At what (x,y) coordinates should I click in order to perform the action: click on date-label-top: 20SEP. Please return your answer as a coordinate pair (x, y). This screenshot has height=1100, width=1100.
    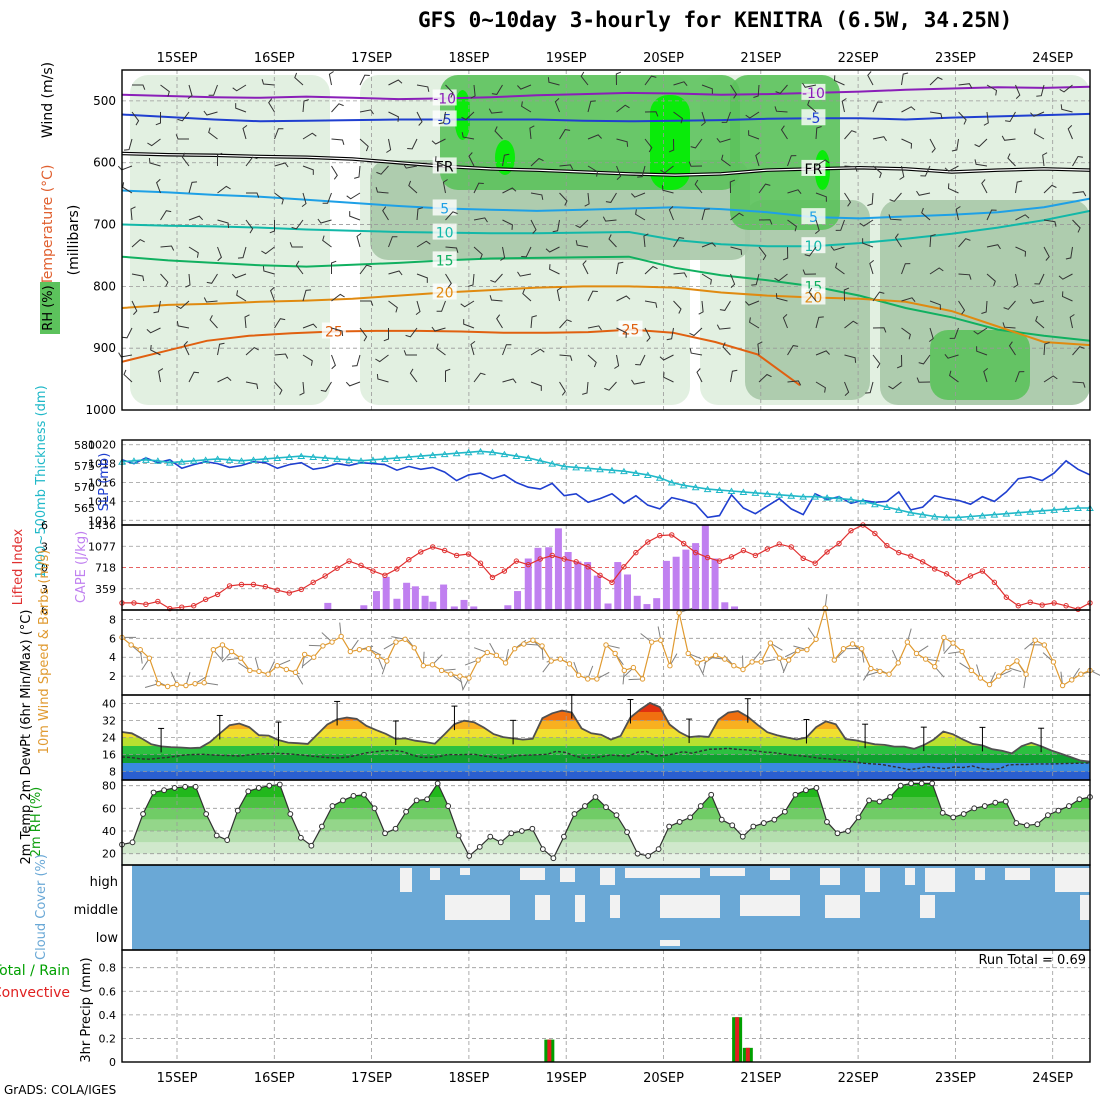
    Looking at the image, I should click on (663, 58).